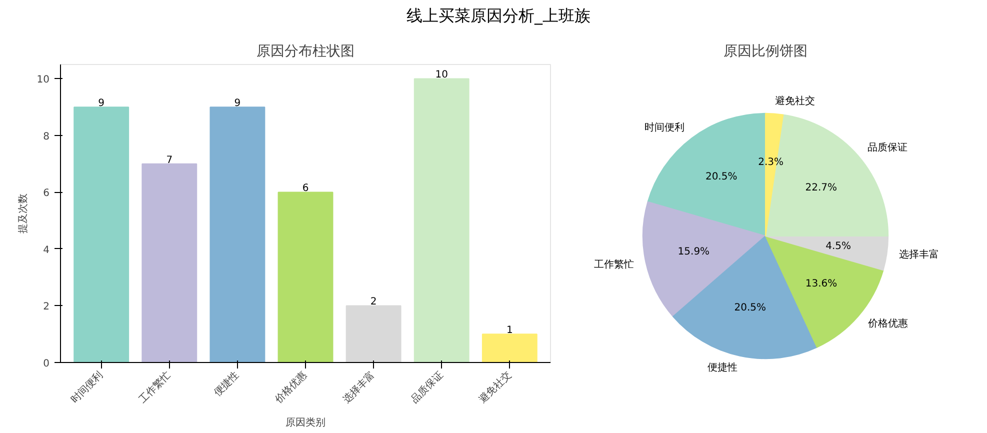 Image resolution: width=987 pixels, height=433 pixels. Describe the element at coordinates (427, 387) in the screenshot. I see `x-tick-label: 品质保证` at that location.